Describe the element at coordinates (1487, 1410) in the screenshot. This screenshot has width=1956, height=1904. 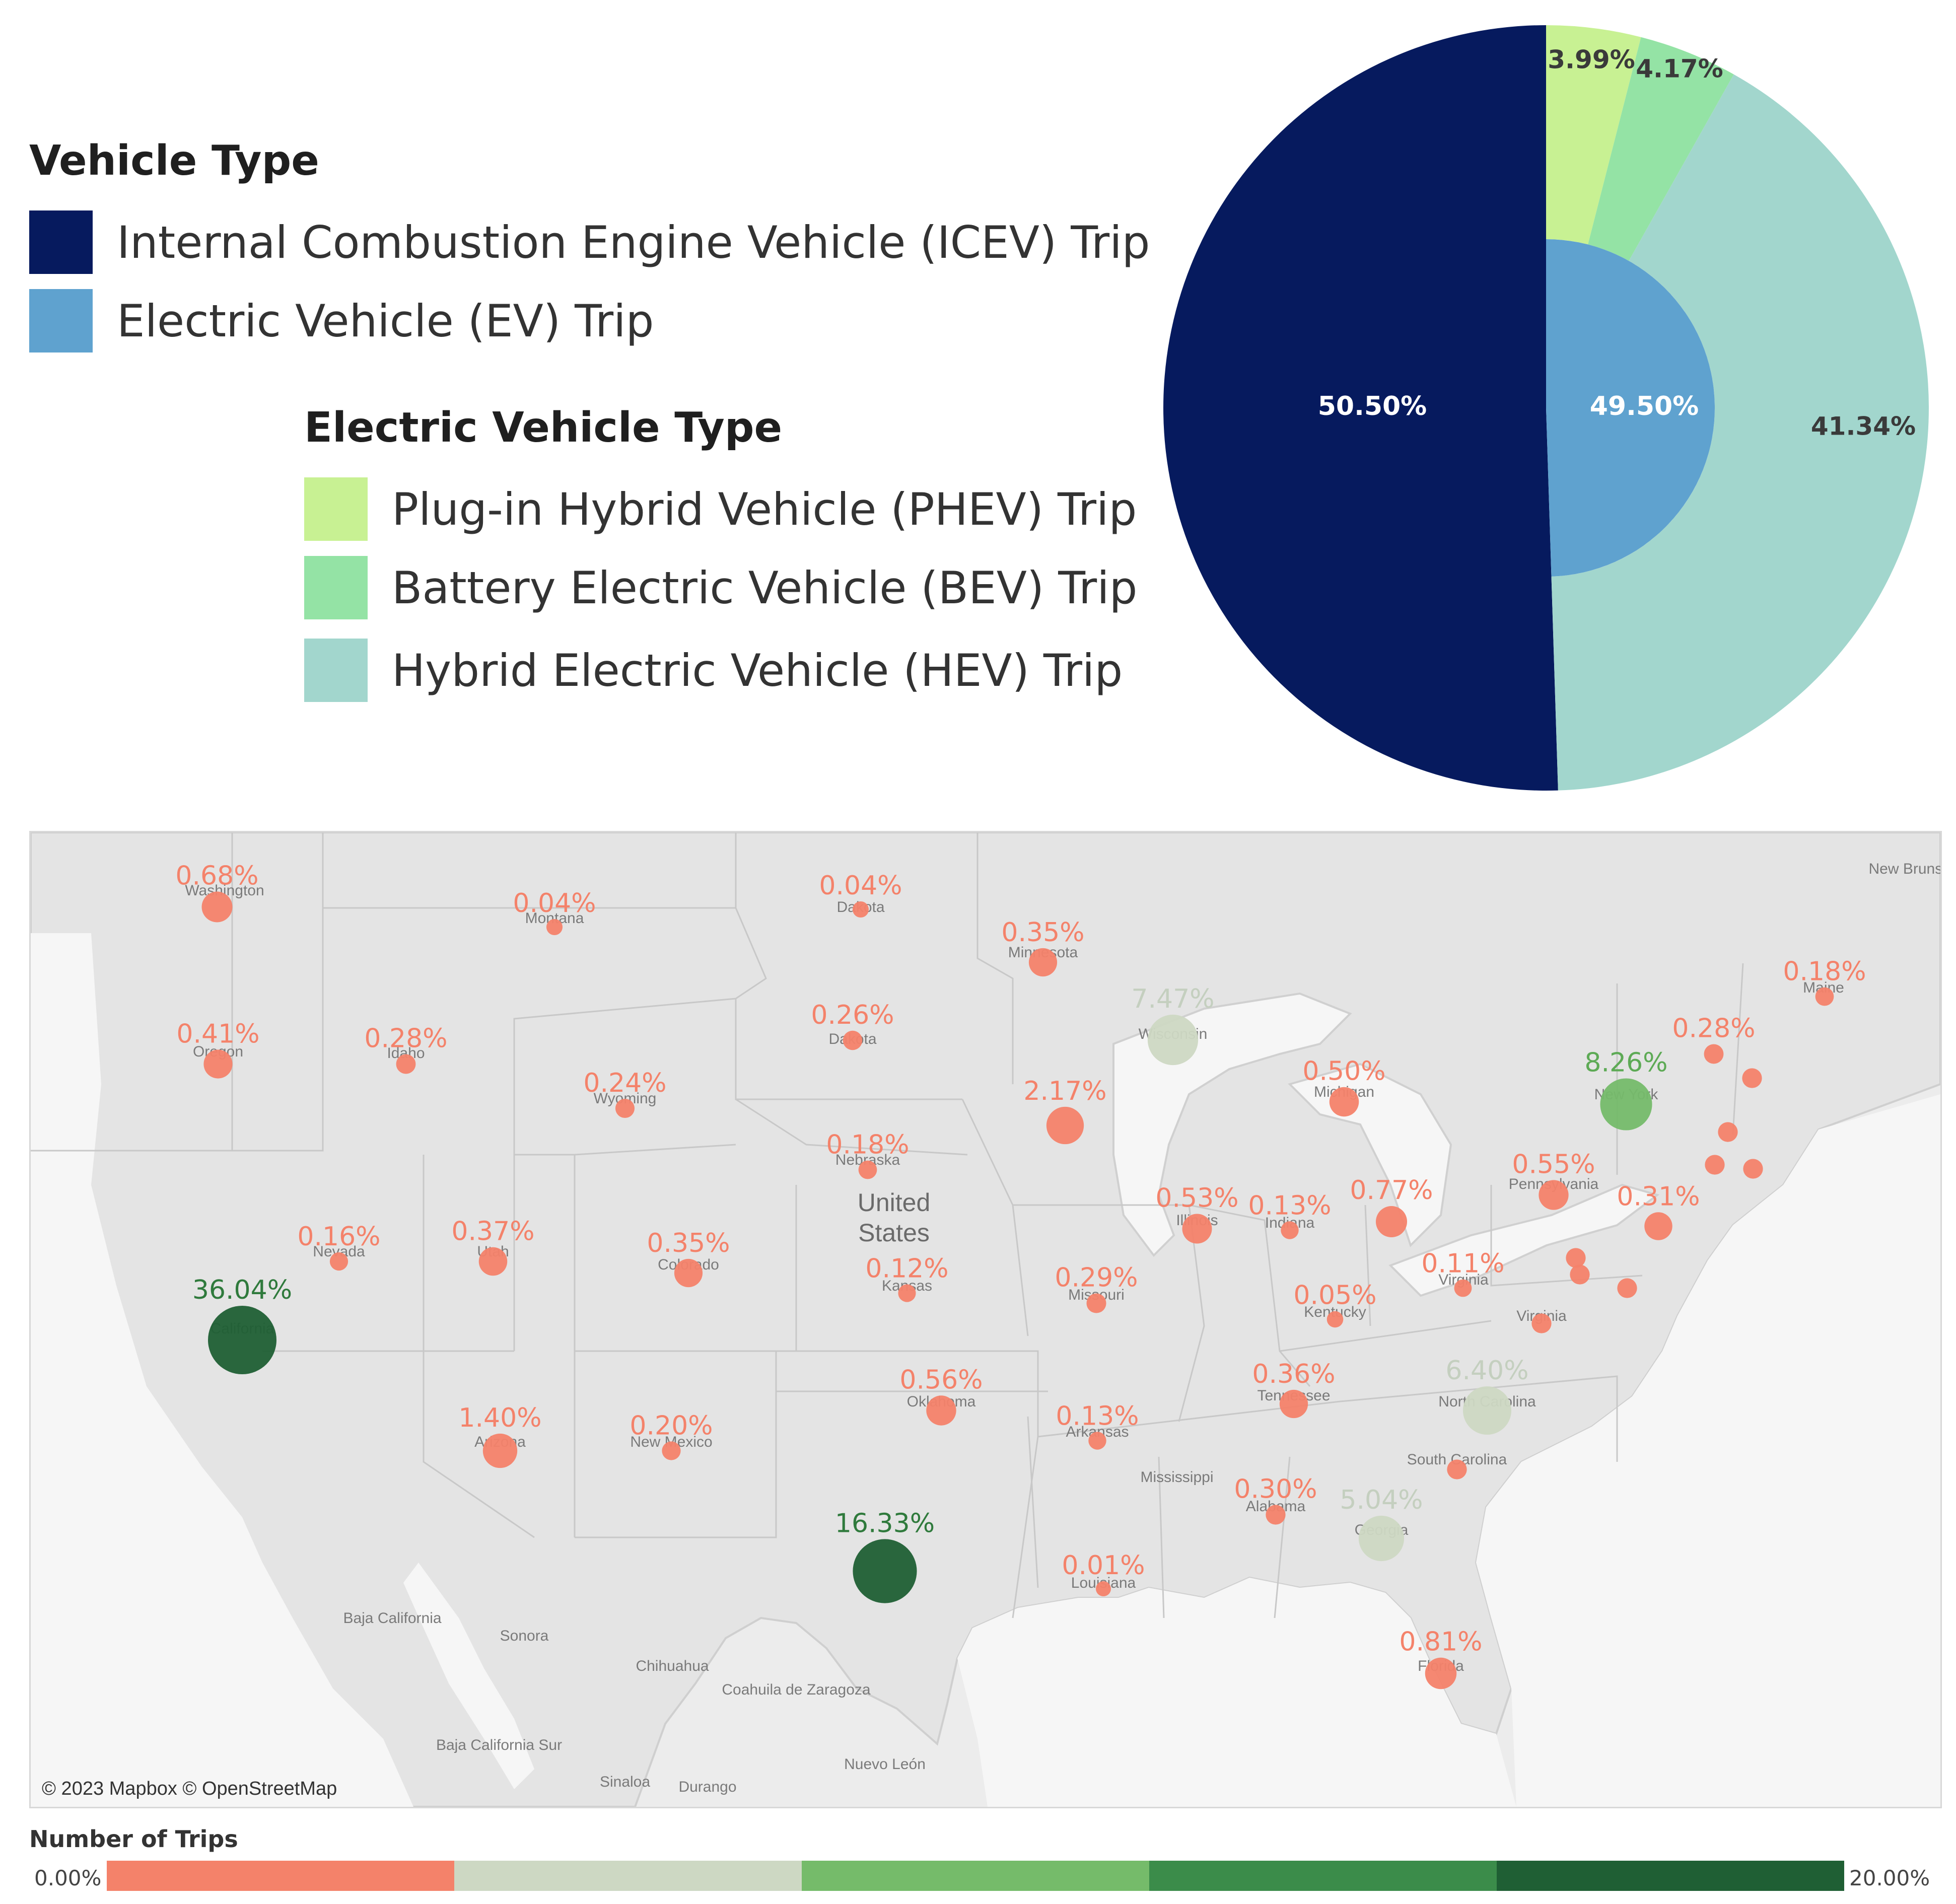
I see `map-point-north-carolina` at that location.